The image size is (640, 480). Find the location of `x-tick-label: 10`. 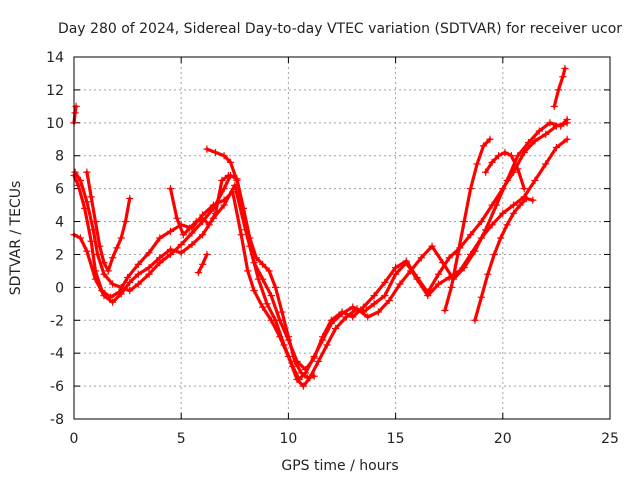

x-tick-label: 10 is located at coordinates (288, 439).